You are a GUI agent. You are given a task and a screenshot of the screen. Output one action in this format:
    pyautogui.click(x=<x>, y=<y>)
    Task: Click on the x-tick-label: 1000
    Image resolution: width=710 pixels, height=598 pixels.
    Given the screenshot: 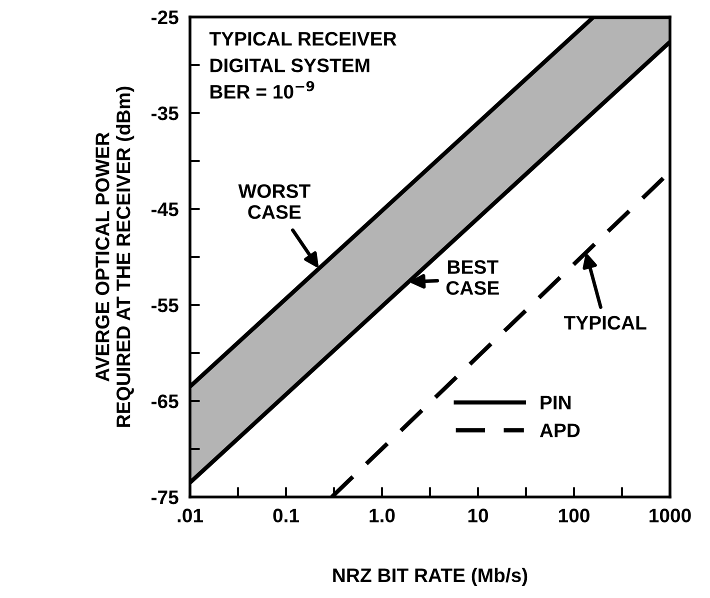 What is the action you would take?
    pyautogui.click(x=670, y=515)
    